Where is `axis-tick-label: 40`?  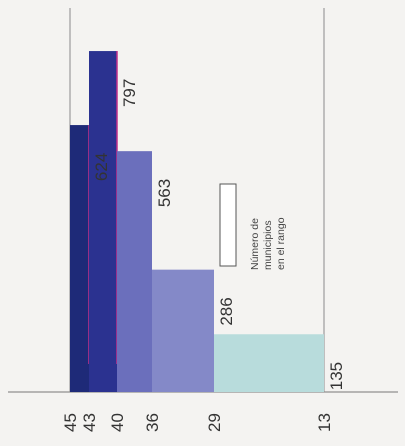
axis-tick-label: 40 is located at coordinates (117, 422).